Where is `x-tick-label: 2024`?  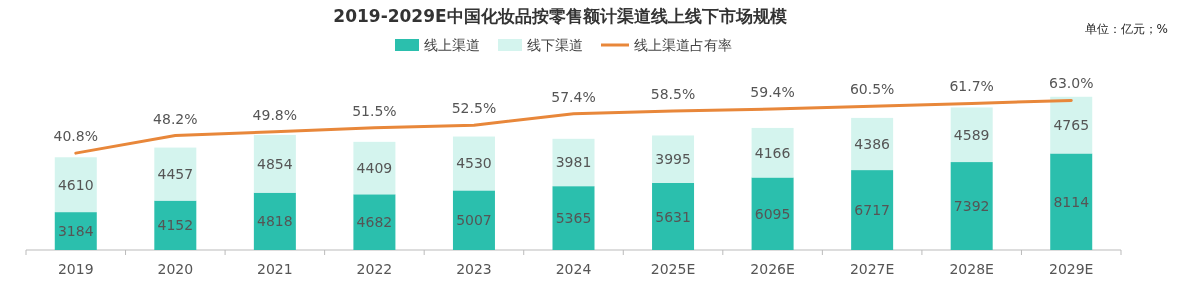 x-tick-label: 2024 is located at coordinates (573, 269).